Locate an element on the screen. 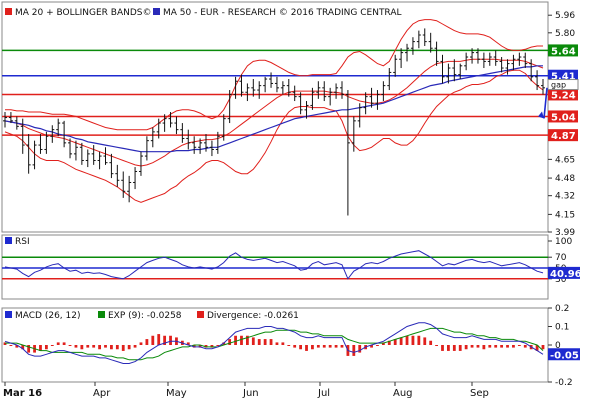  rsi-tick-label: 30 is located at coordinates (561, 280).